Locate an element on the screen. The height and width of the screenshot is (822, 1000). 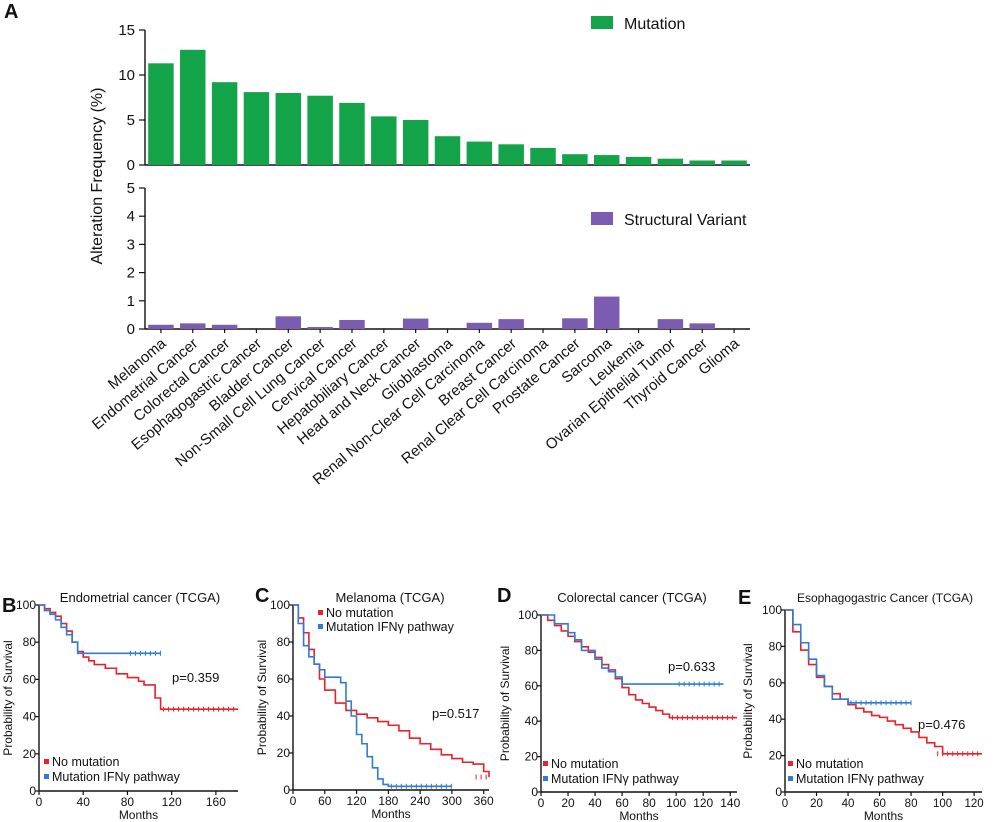
mutation-bar-cervical-cancer is located at coordinates (352, 133).